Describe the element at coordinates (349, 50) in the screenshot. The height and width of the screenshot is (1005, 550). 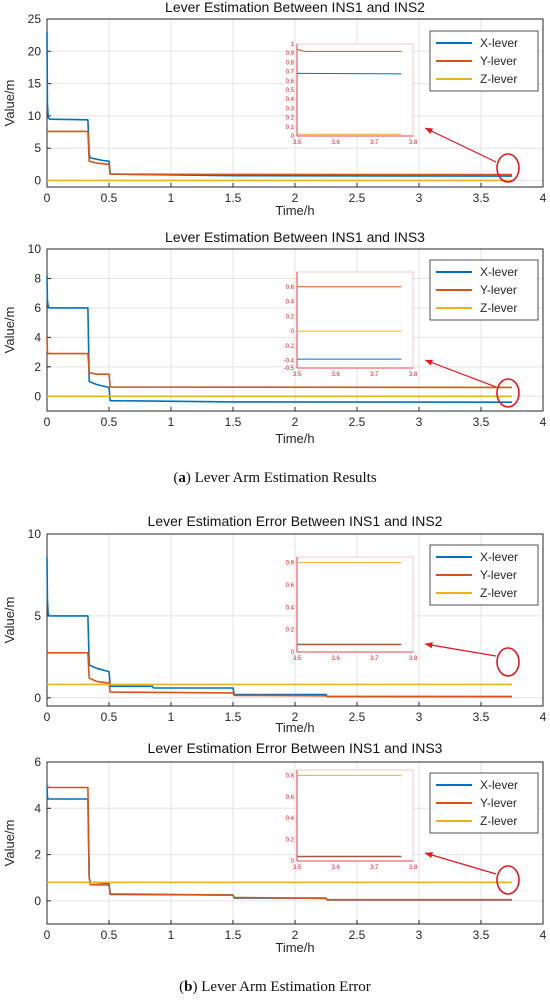
I see `inset-series-line-y-lever` at that location.